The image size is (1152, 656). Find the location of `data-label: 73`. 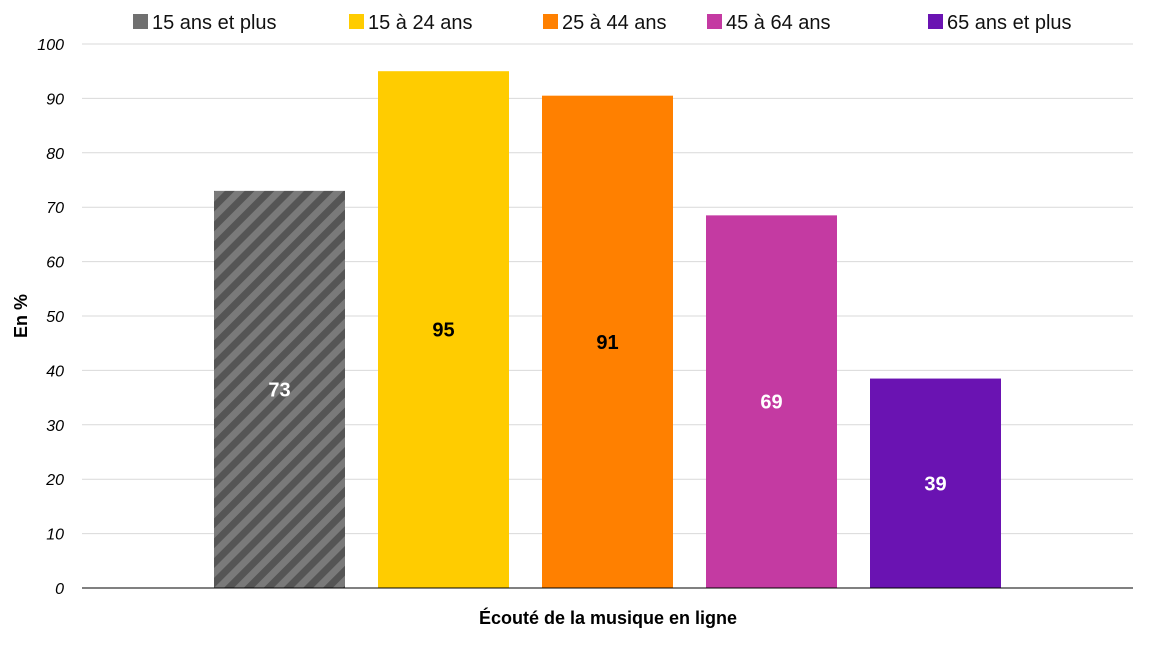

data-label: 73 is located at coordinates (279, 390).